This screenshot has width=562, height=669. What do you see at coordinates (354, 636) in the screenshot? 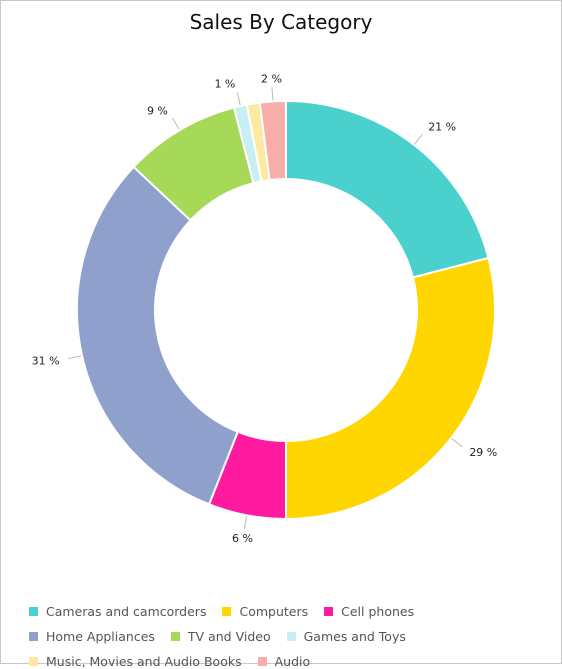
I see `legend-label: Games and Toys` at bounding box center [354, 636].